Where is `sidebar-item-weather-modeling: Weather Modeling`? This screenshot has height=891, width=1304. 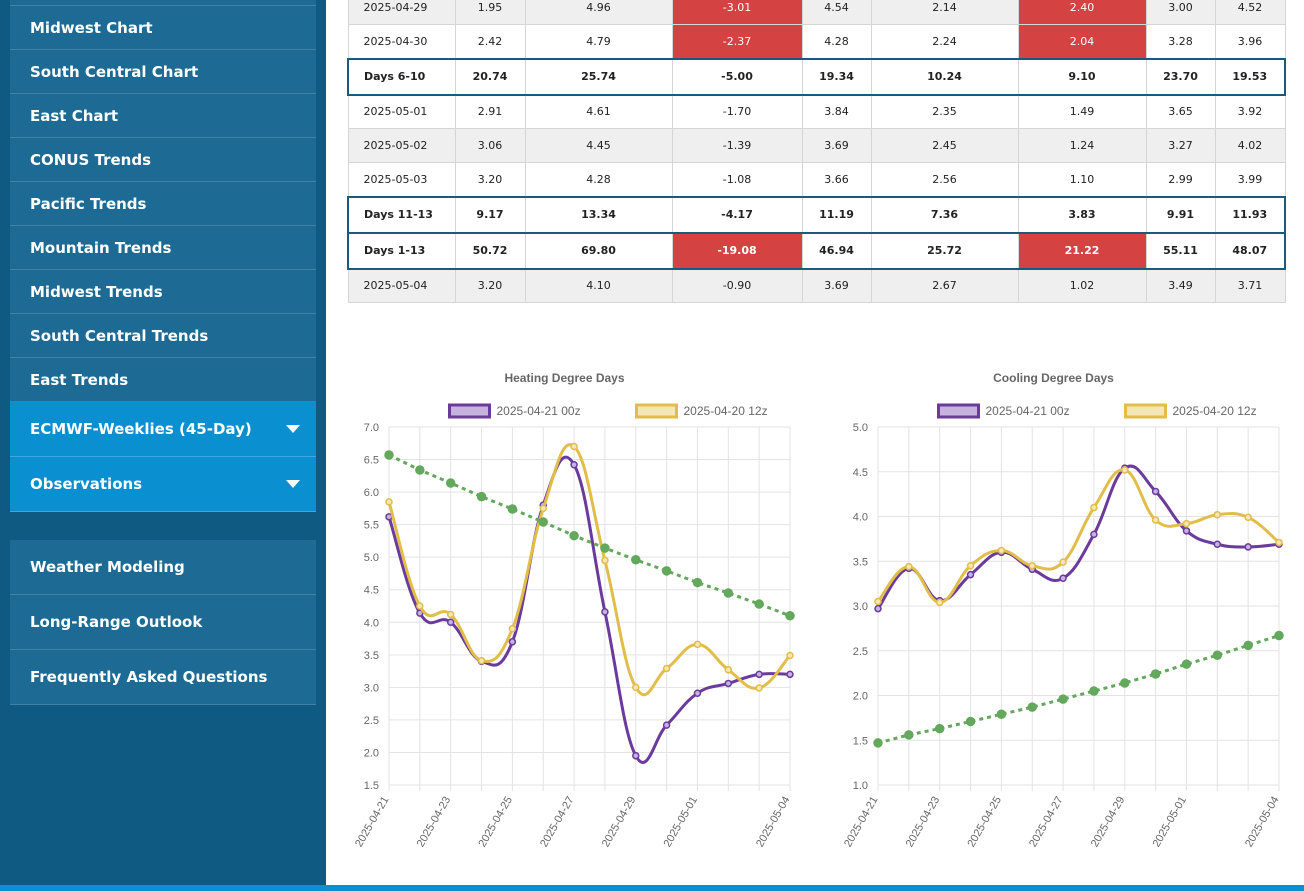
sidebar-item-weather-modeling: Weather Modeling is located at coordinates (163, 567).